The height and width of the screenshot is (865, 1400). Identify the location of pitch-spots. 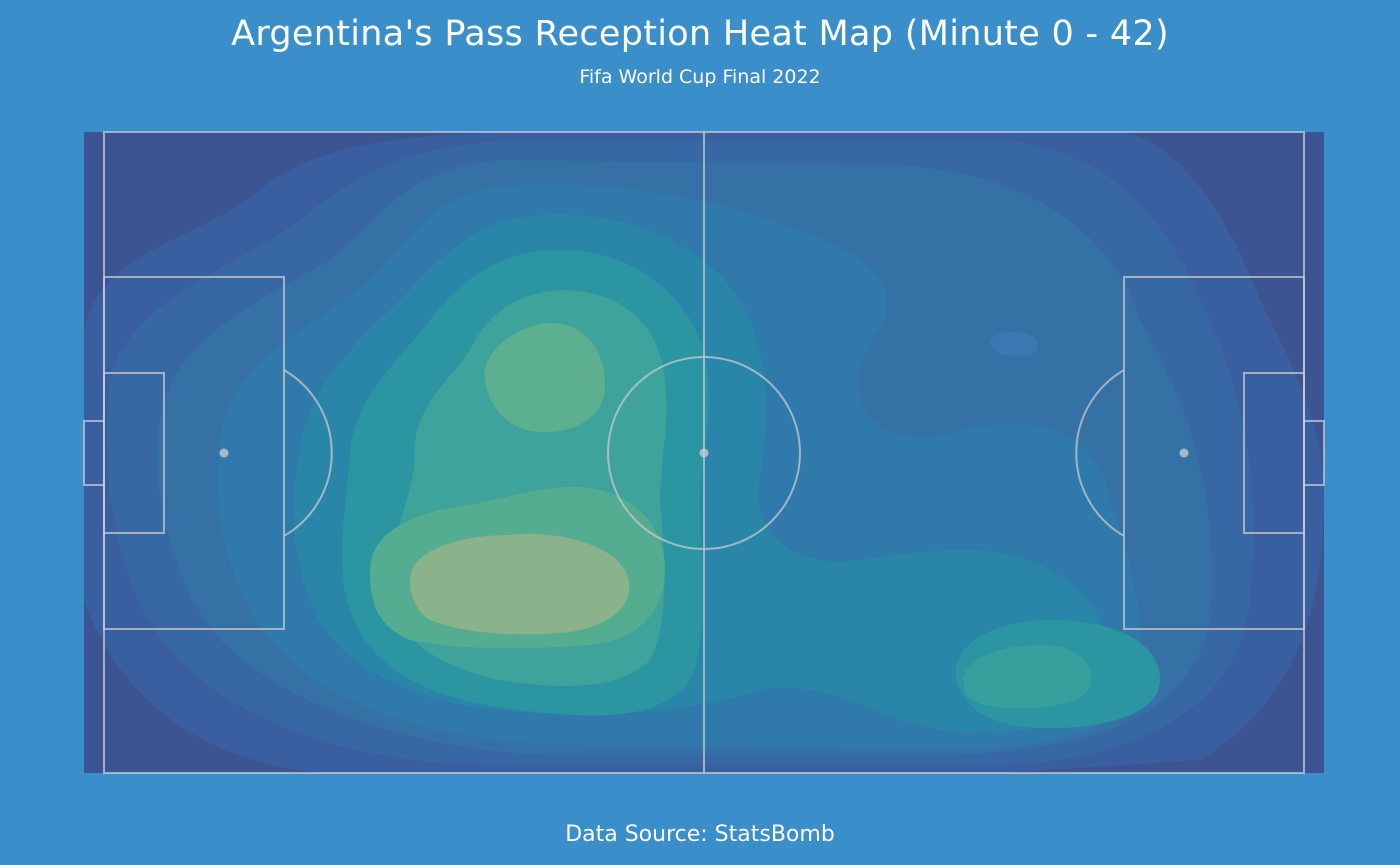
(704, 453).